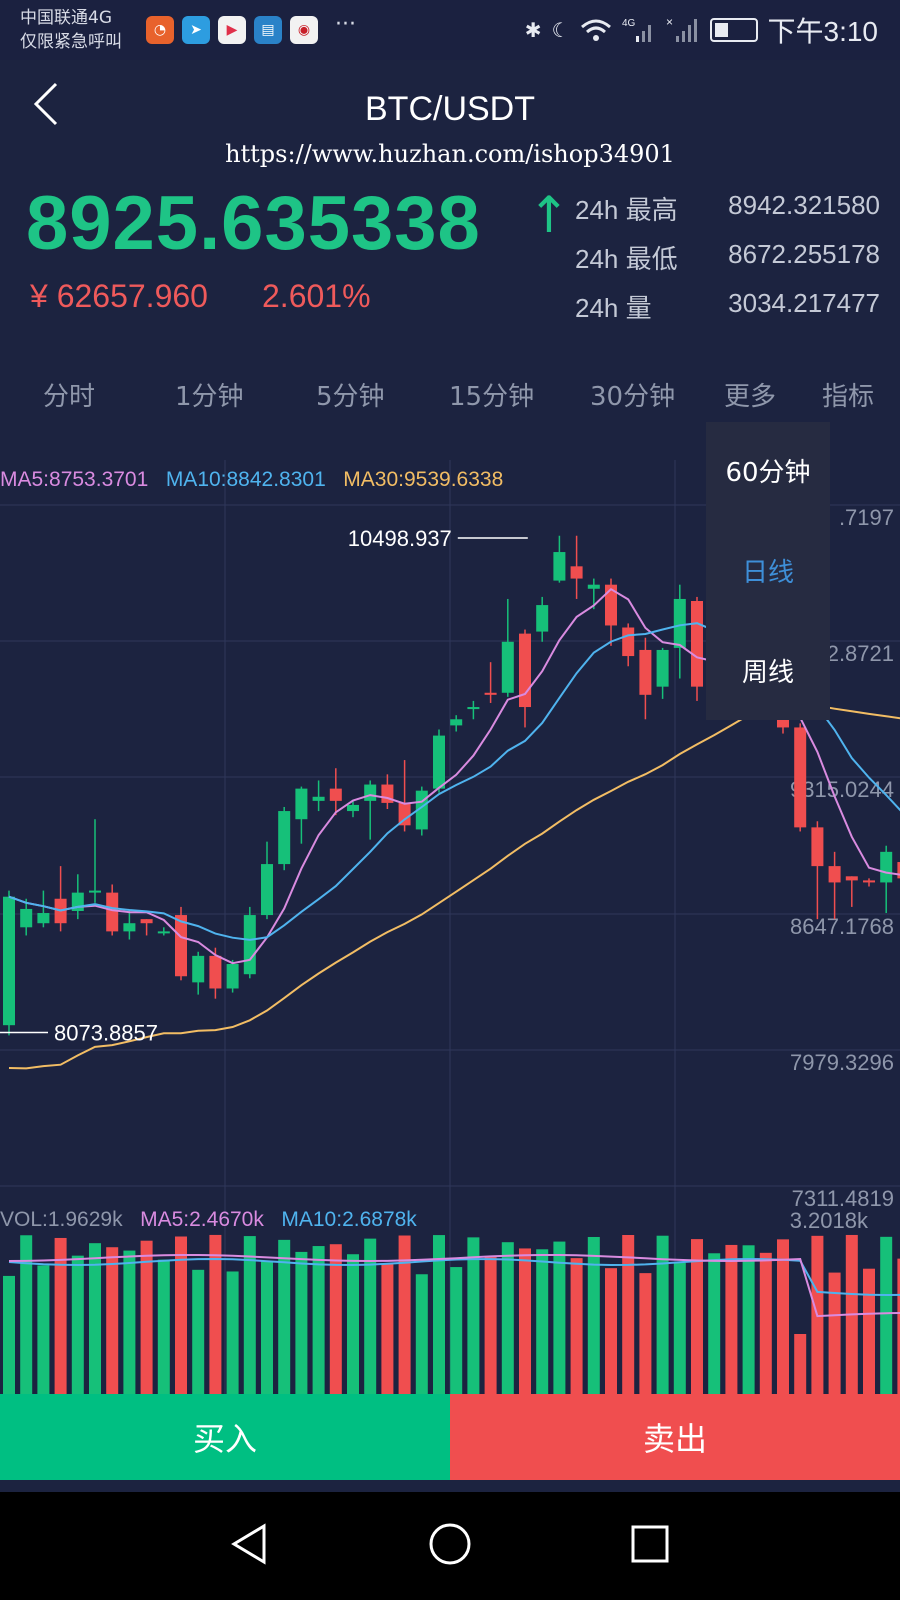  What do you see at coordinates (675, 1437) in the screenshot?
I see `sell-button: 卖出` at bounding box center [675, 1437].